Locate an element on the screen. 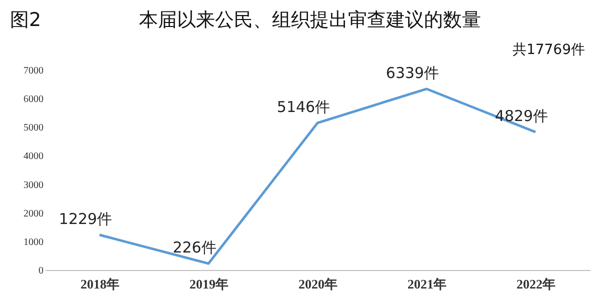 This screenshot has width=600, height=308. data-label: 226件 is located at coordinates (194, 247).